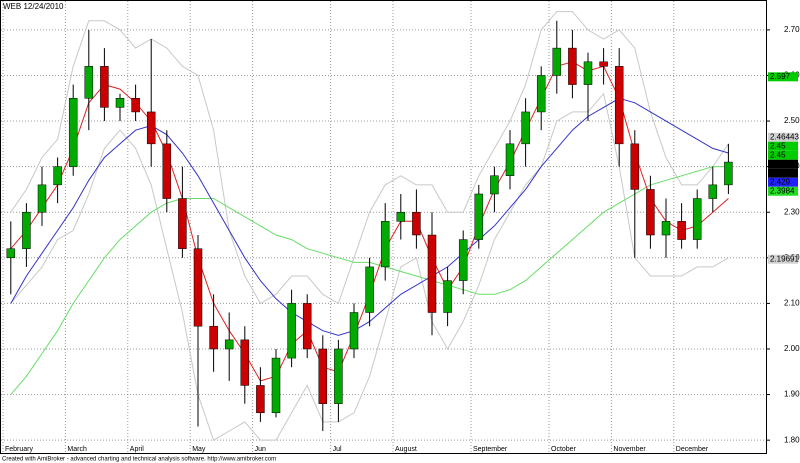 The image size is (800, 463). What do you see at coordinates (77, 449) in the screenshot?
I see `x-tick-label: March` at bounding box center [77, 449].